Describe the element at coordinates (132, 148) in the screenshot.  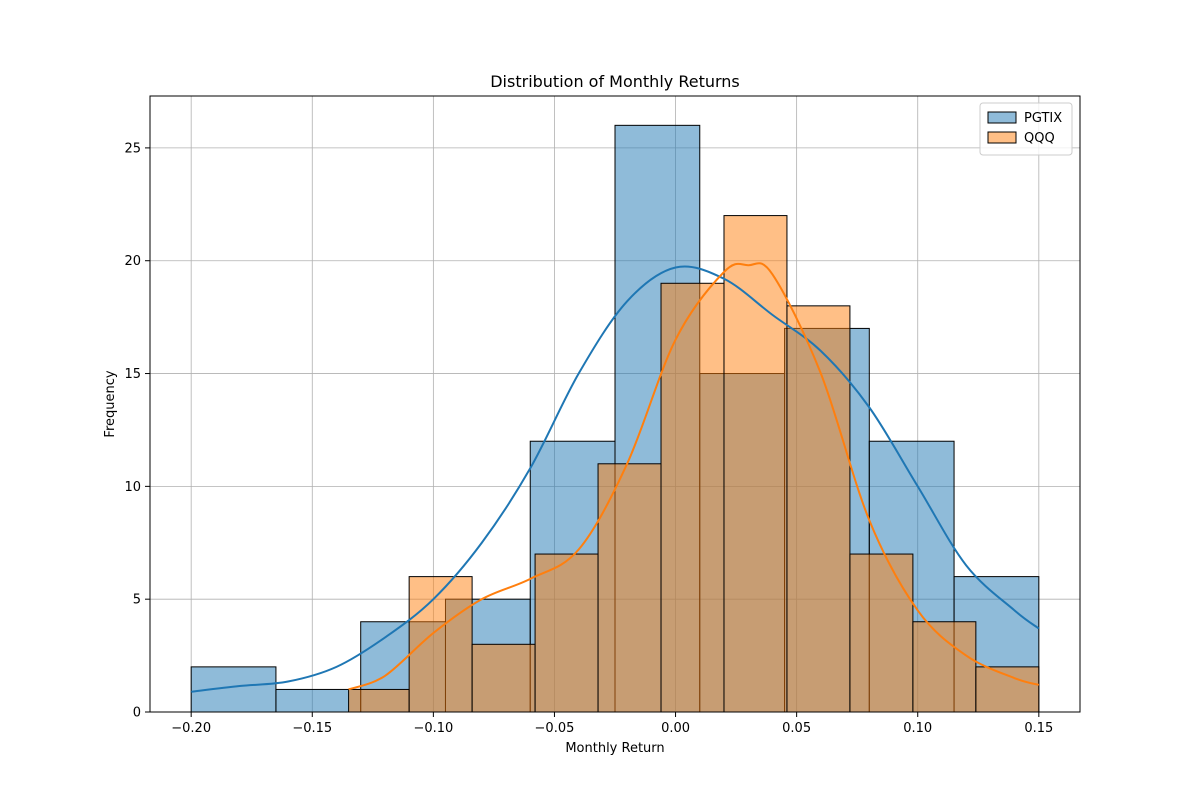
I see `y-tick-label: 25` at that location.